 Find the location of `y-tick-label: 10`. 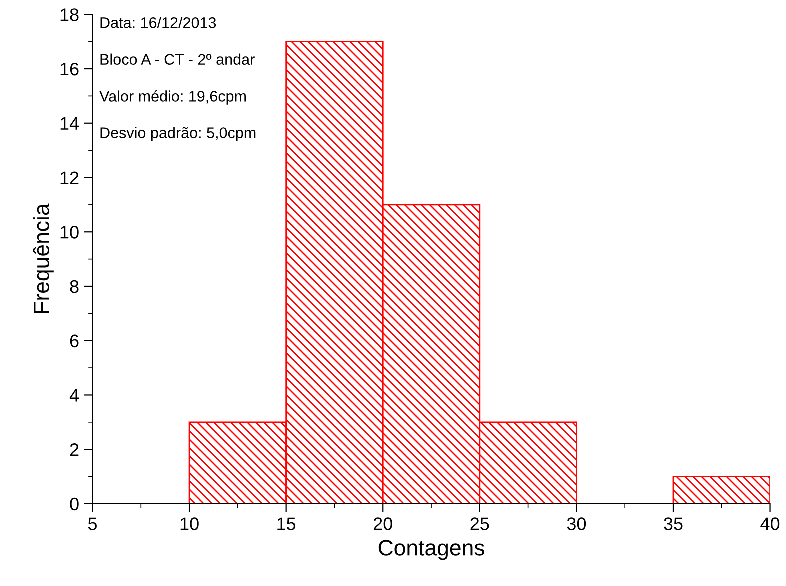

y-tick-label: 10 is located at coordinates (69, 232).